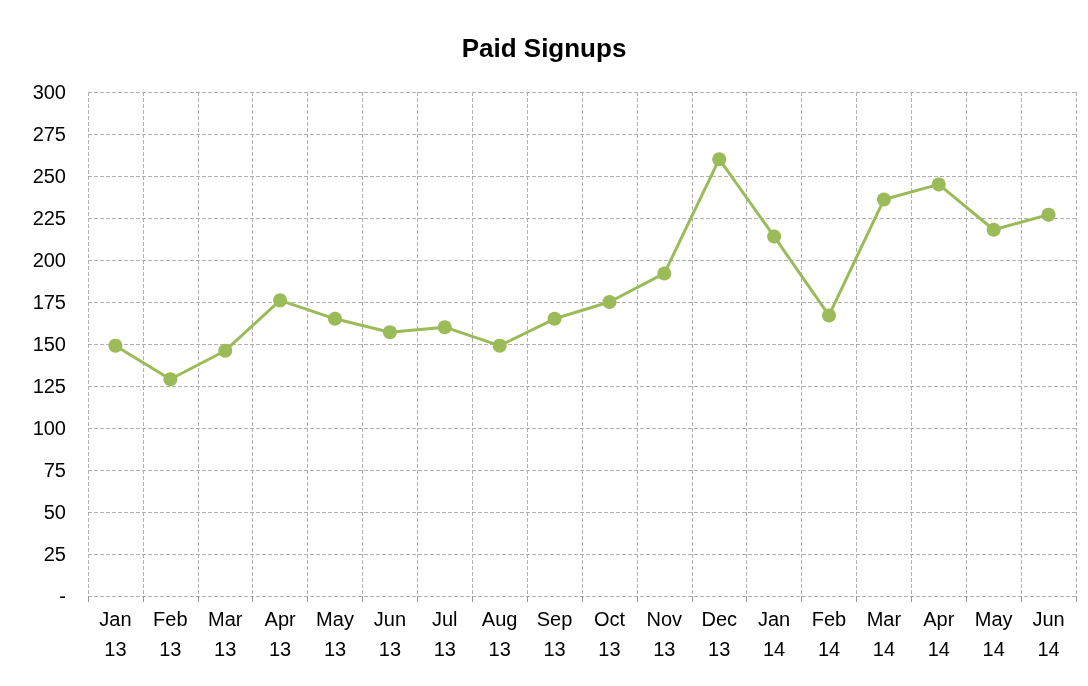  I want to click on x-tick-label: May 14, so click(993, 634).